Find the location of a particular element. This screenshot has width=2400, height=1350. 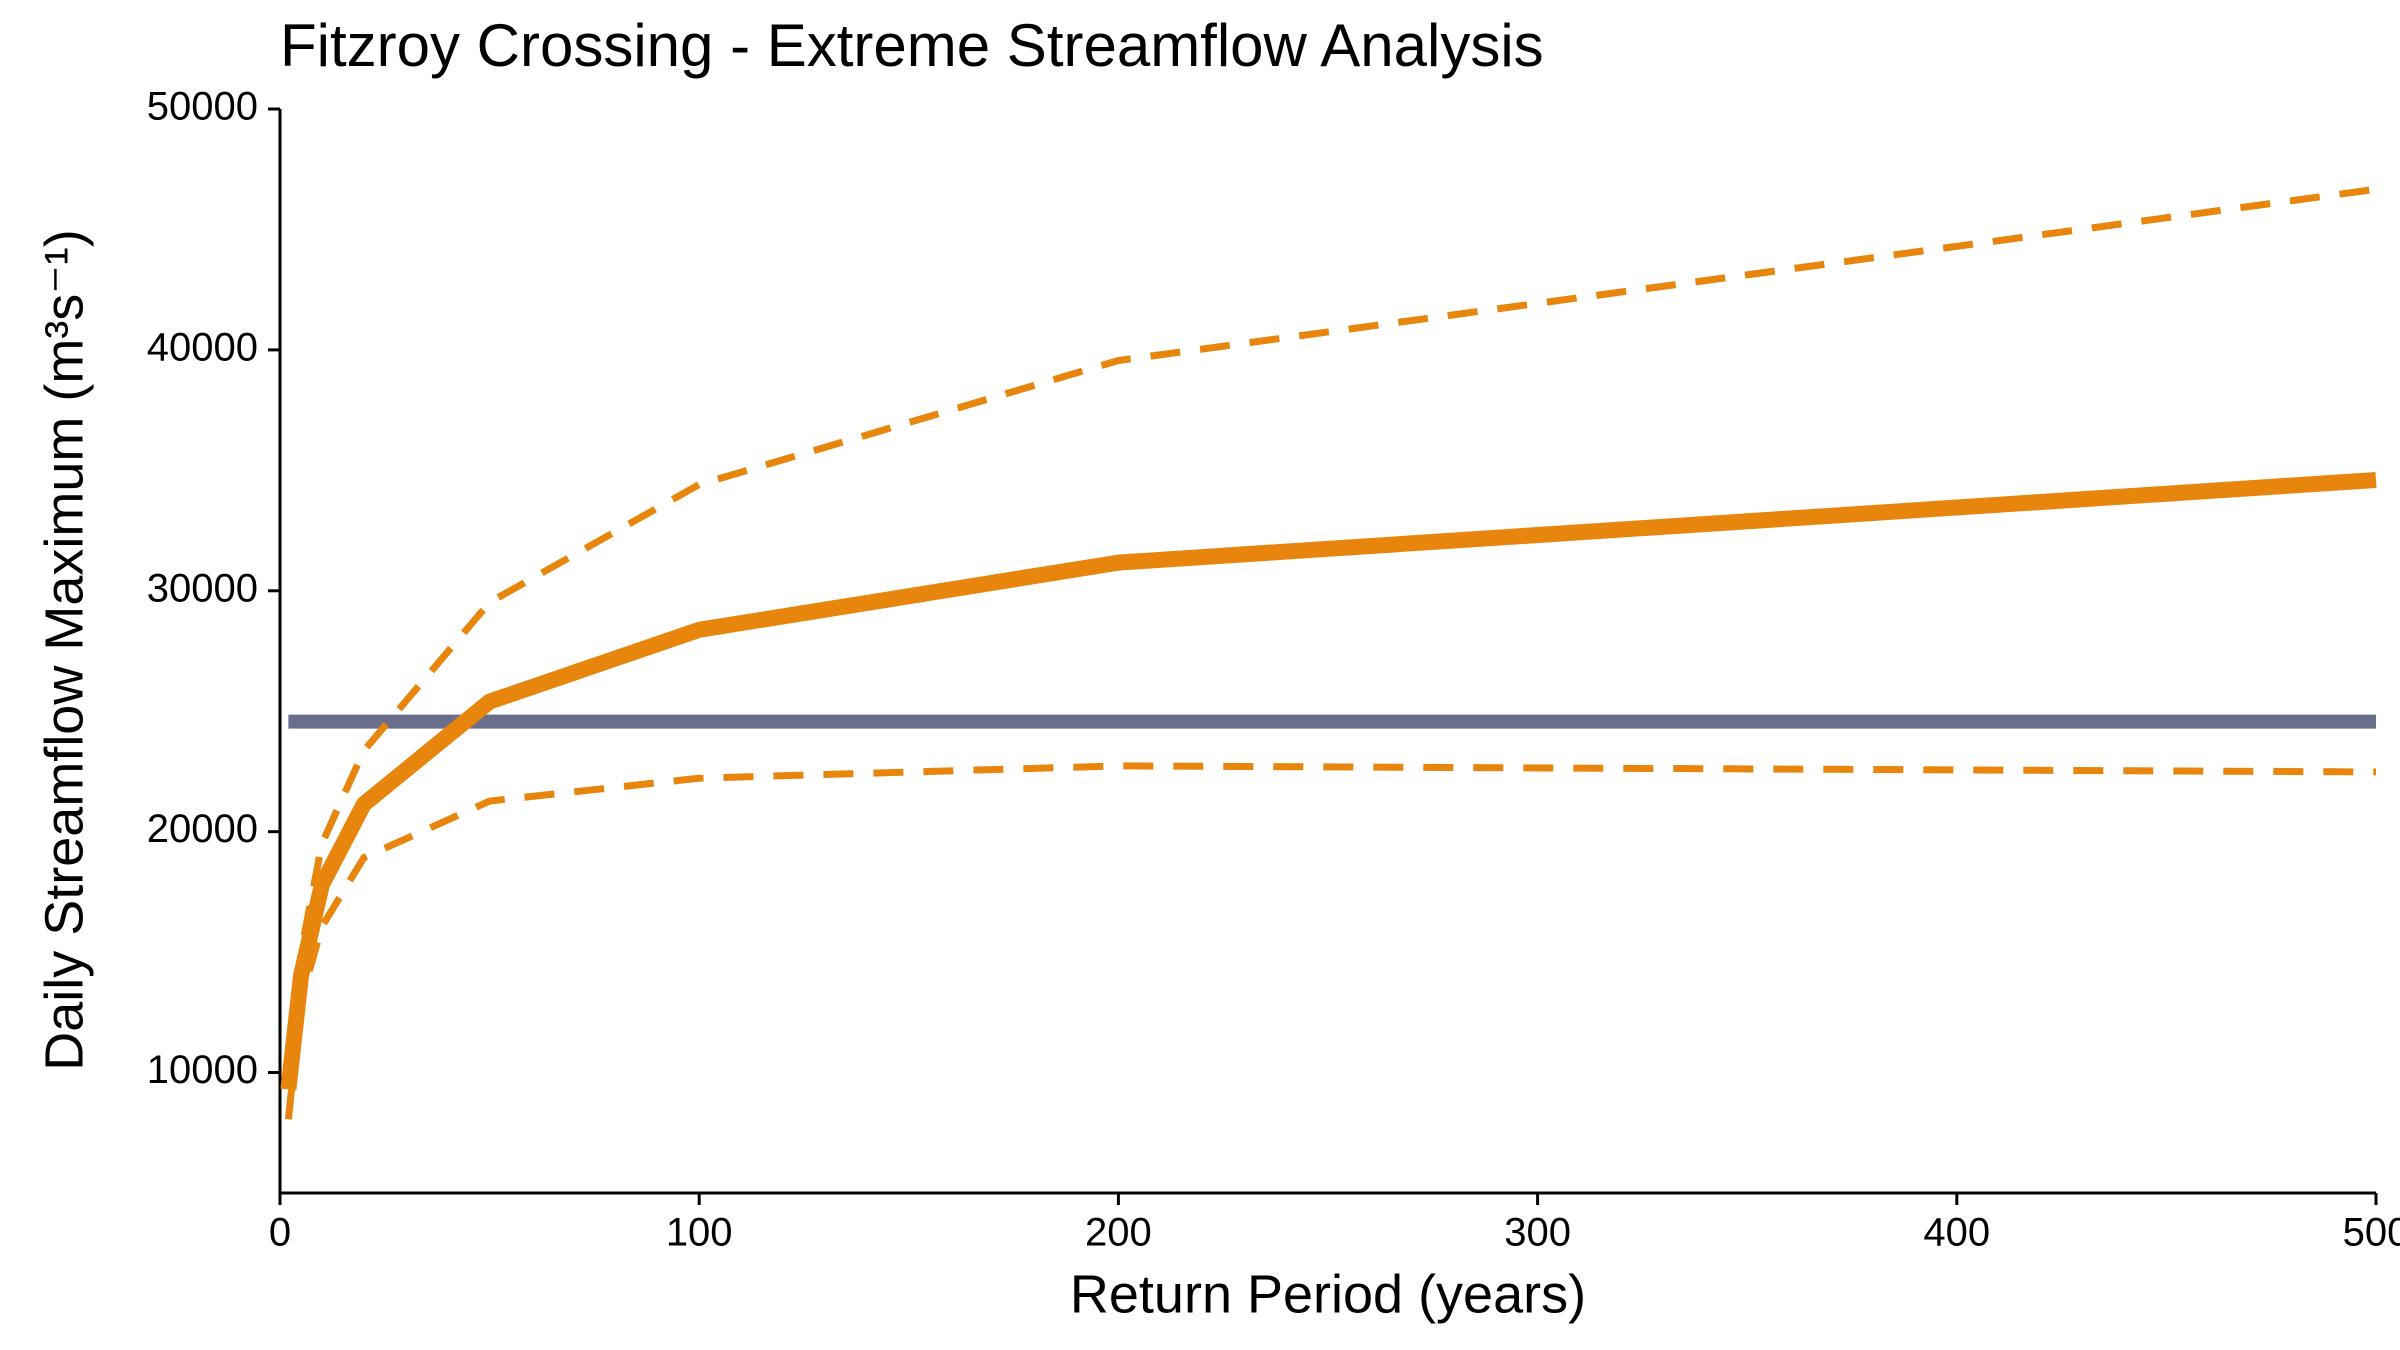

y-tick-label: 50000 is located at coordinates (202, 107).